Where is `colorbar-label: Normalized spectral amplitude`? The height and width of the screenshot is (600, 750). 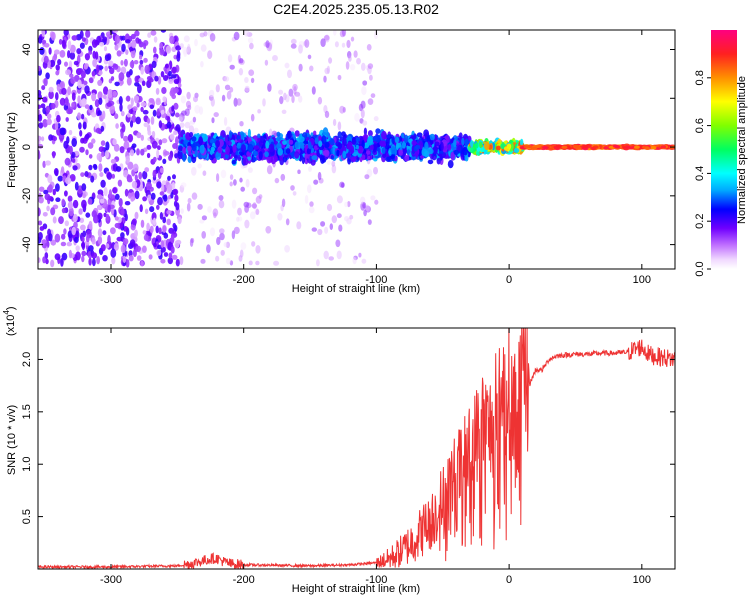 colorbar-label: Normalized spectral amplitude is located at coordinates (742, 150).